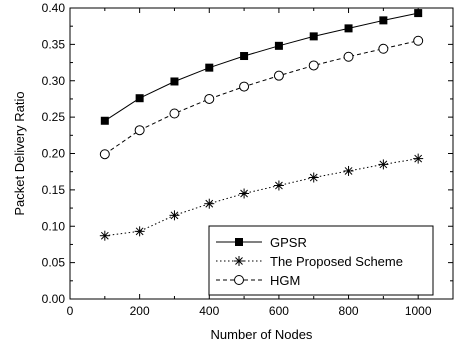 The height and width of the screenshot is (346, 468). Describe the element at coordinates (54, 190) in the screenshot. I see `y-tick-label: 0.15` at that location.